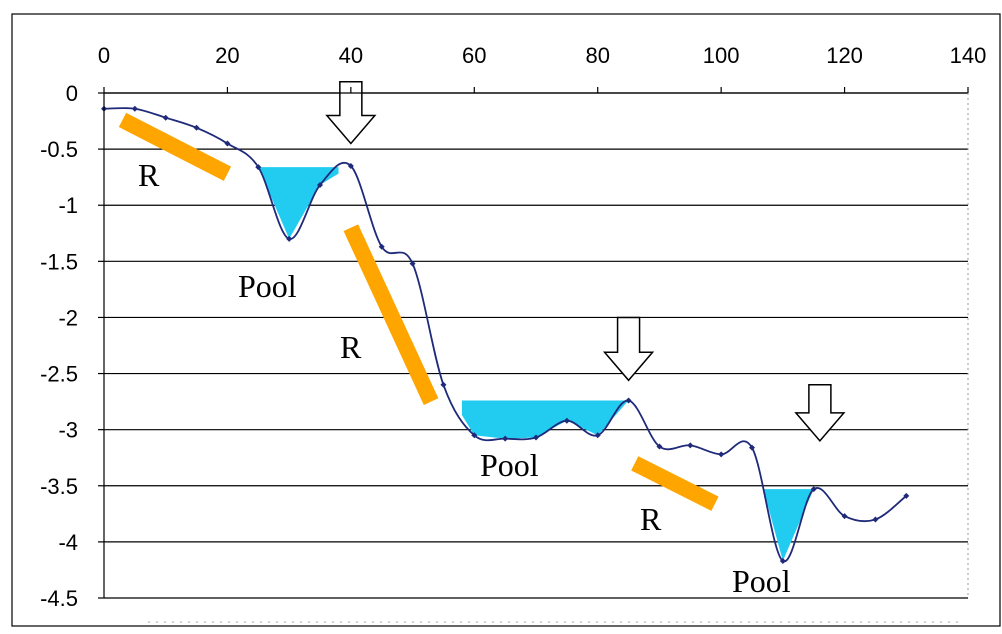 This screenshot has height=634, width=1002. What do you see at coordinates (761, 581) in the screenshot?
I see `pool-label-3: Pool` at bounding box center [761, 581].